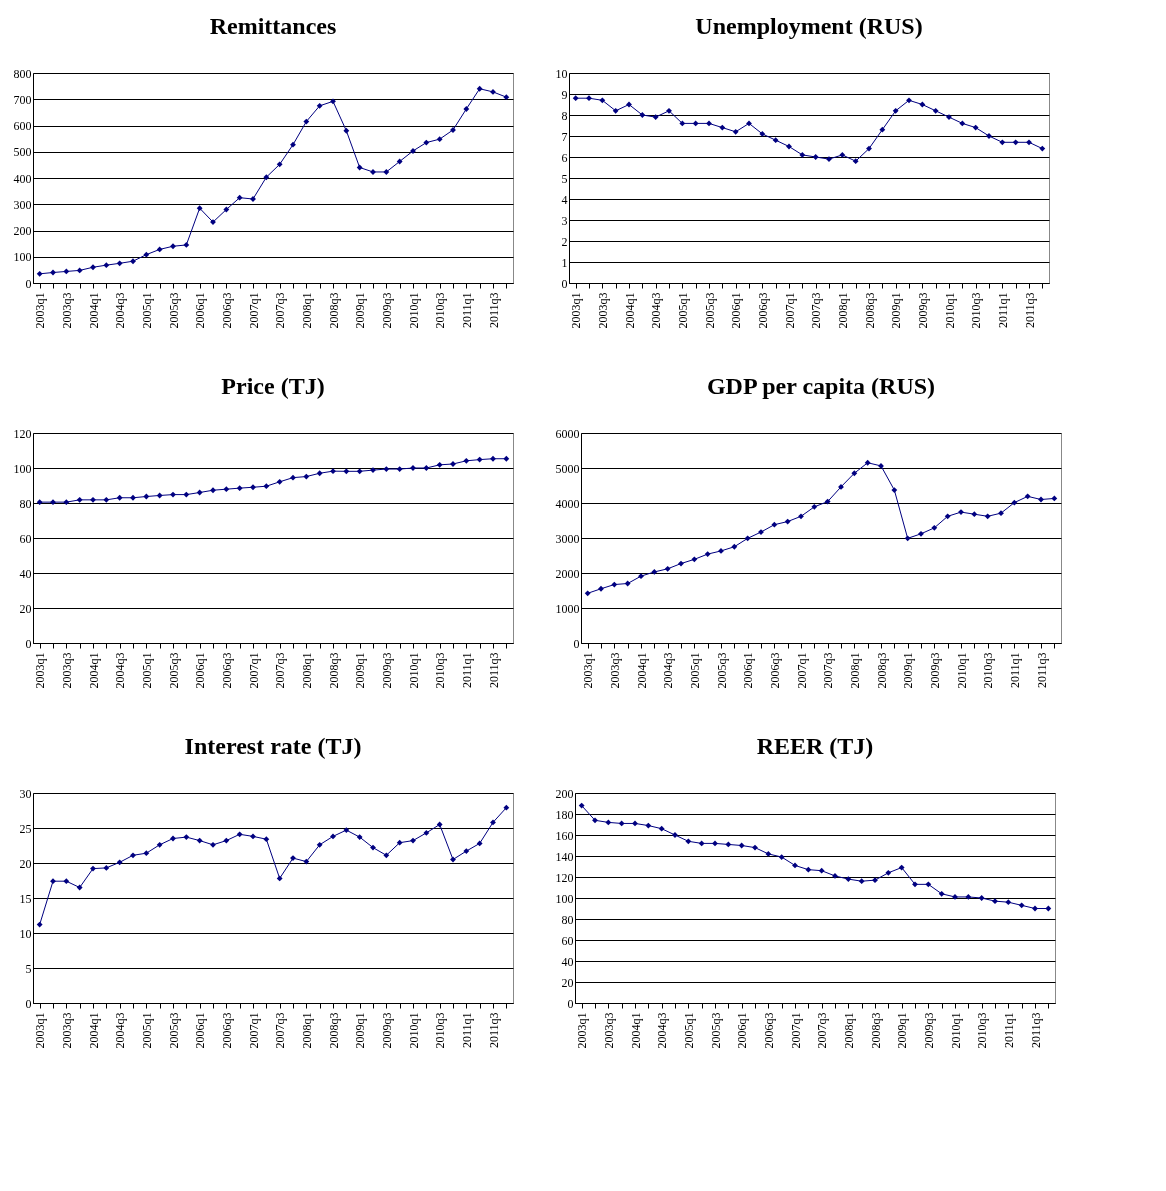 Image resolution: width=1166 pixels, height=1191 pixels. What do you see at coordinates (567, 940) in the screenshot?
I see `y-tick-label: 60` at bounding box center [567, 940].